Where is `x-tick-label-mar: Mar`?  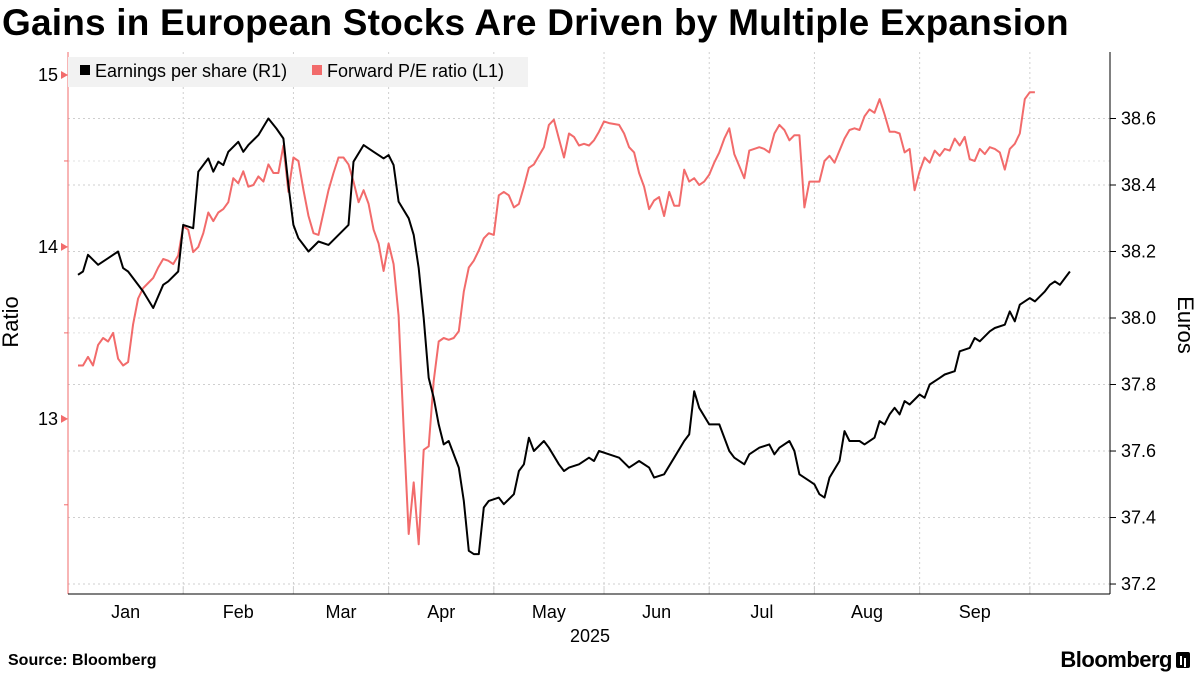
x-tick-label-mar: Mar is located at coordinates (341, 612).